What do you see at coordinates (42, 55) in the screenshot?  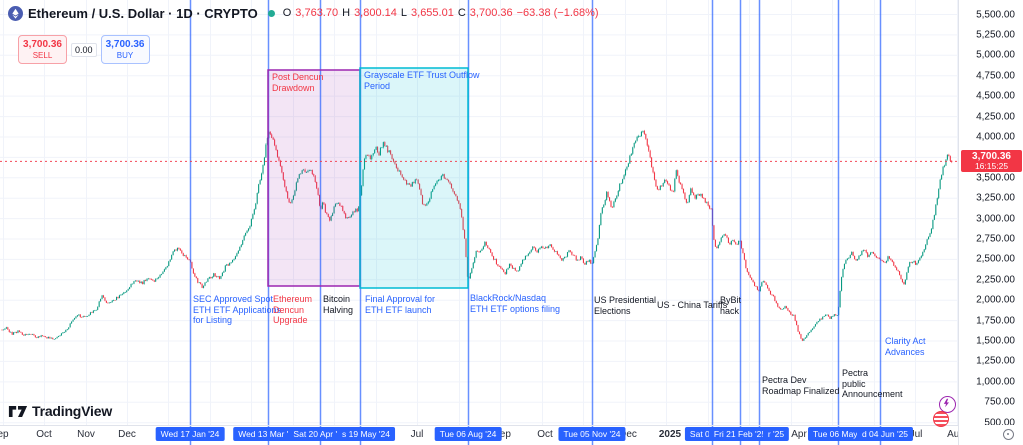 I see `sell-label: SELL` at bounding box center [42, 55].